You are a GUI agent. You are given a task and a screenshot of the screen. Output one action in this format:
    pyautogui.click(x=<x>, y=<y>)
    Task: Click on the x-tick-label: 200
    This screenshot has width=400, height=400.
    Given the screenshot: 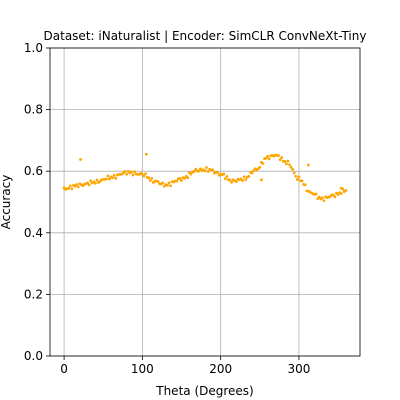 What is the action you would take?
    pyautogui.click(x=220, y=369)
    